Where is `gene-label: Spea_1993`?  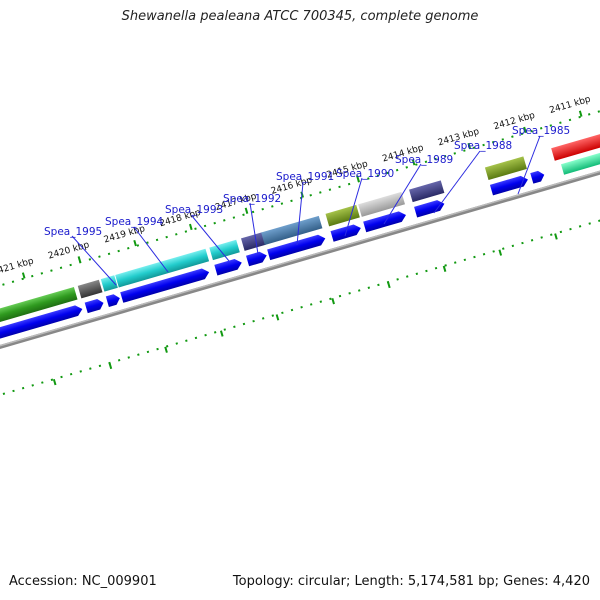
gene-label: Spea_1993 is located at coordinates (194, 210).